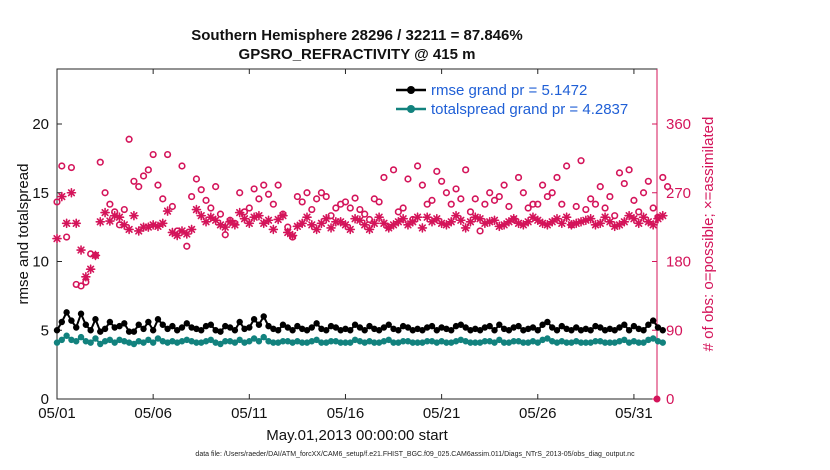 The height and width of the screenshot is (470, 830). I want to click on y-right-tick-label: 90, so click(674, 330).